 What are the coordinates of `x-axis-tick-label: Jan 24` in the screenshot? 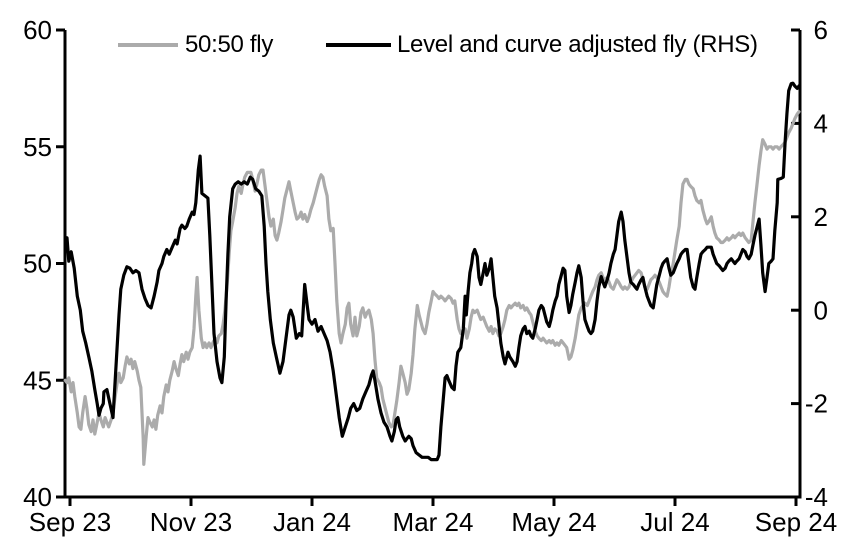 It's located at (312, 522).